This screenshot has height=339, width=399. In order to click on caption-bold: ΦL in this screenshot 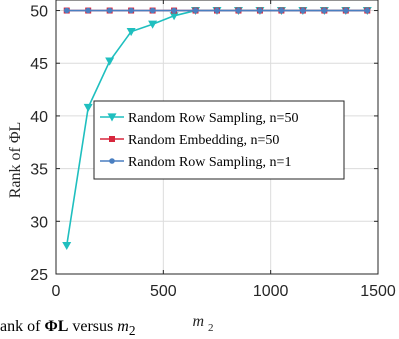, I will do `click(56, 326)`.